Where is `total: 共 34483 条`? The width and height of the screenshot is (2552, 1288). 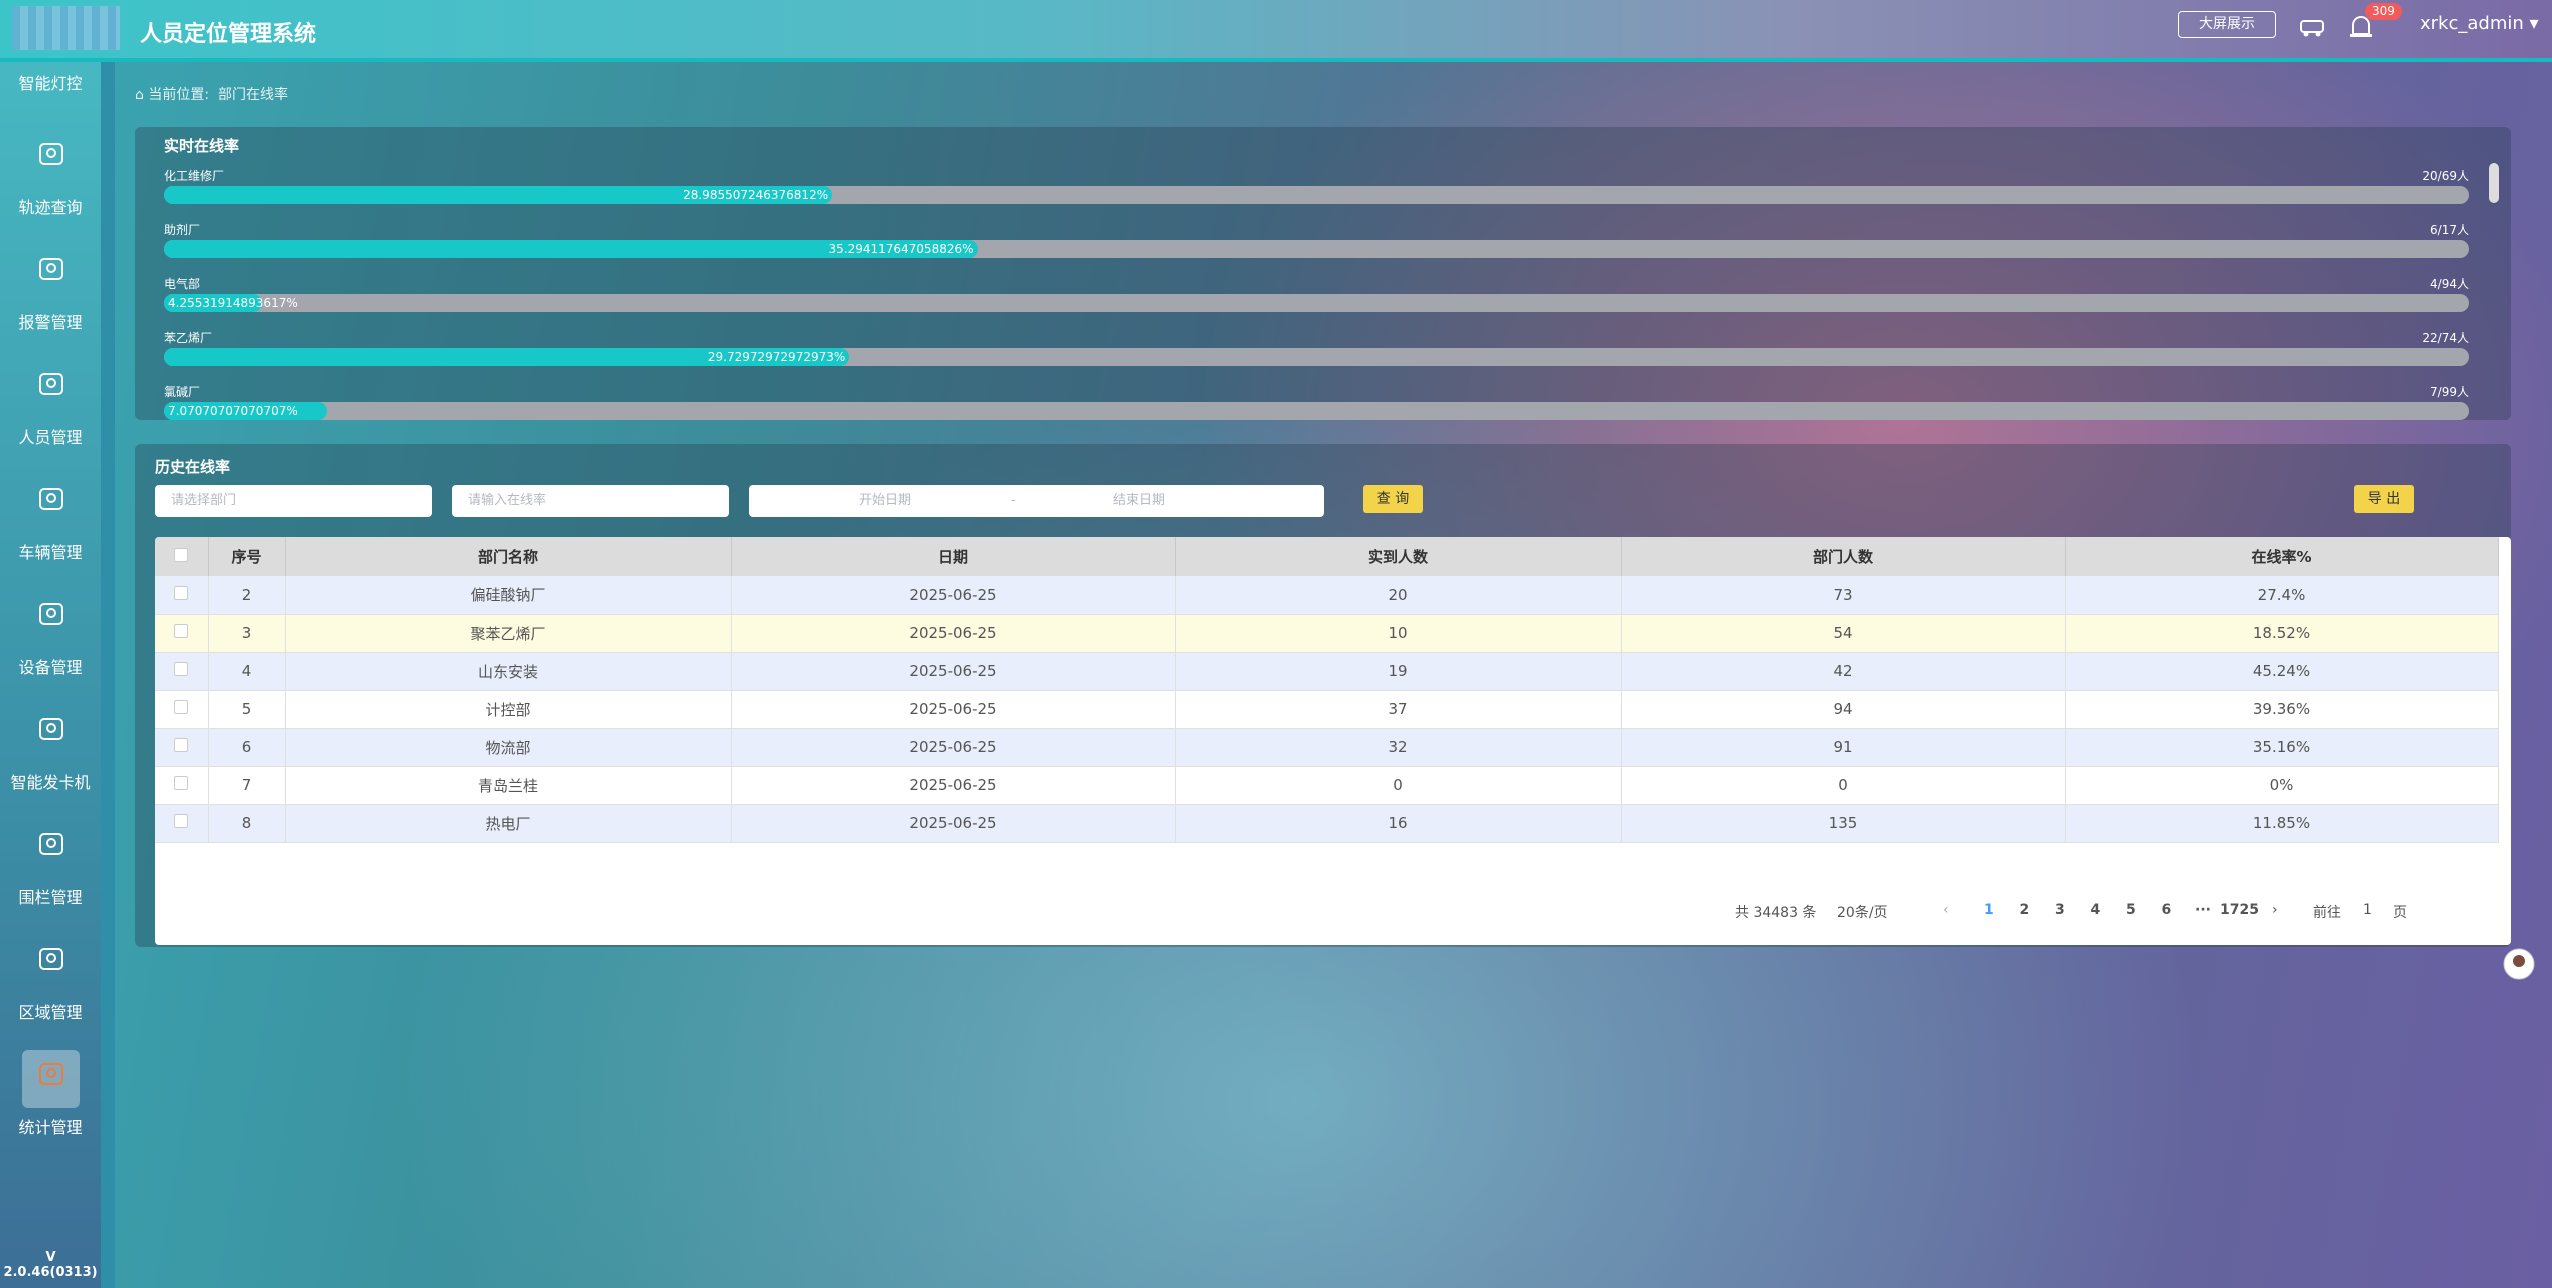 total: 共 34483 条 is located at coordinates (1776, 913).